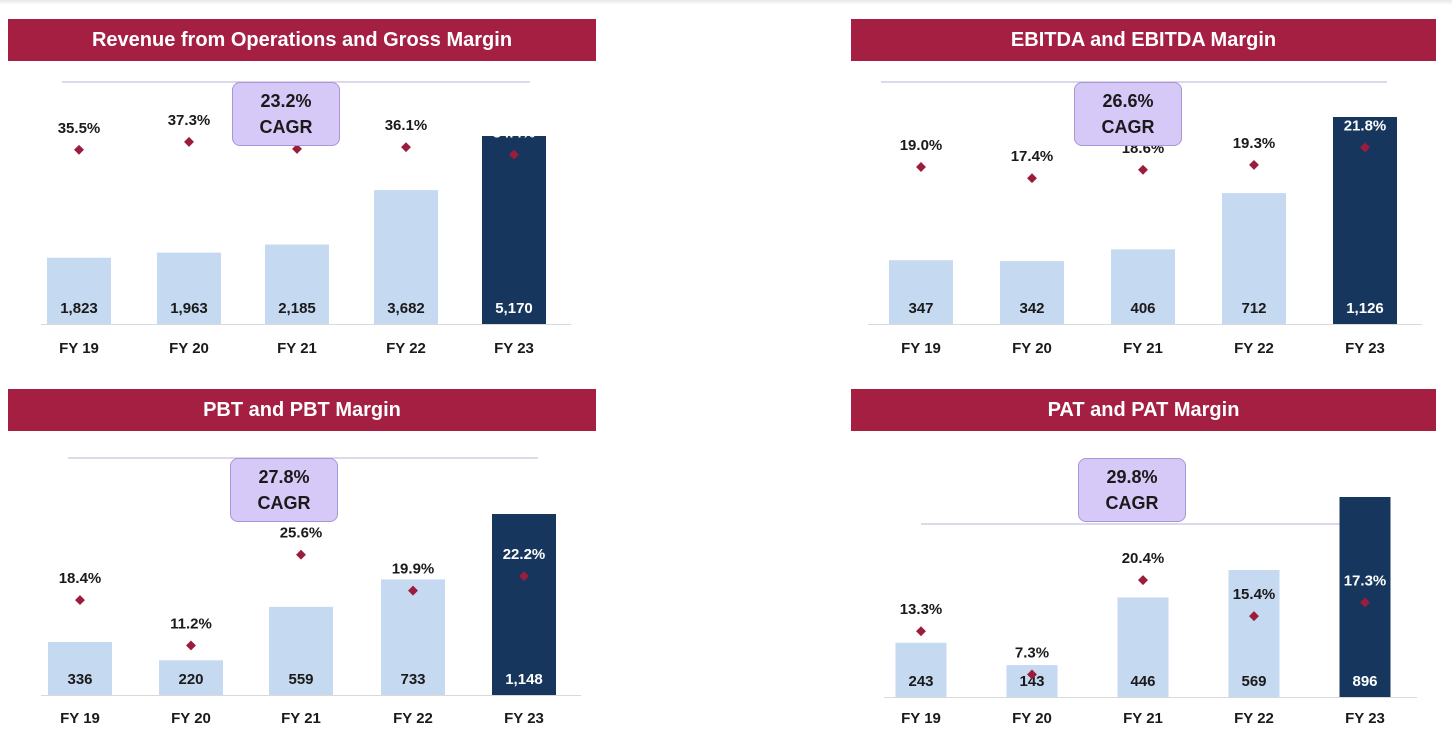 This screenshot has height=739, width=1452. Describe the element at coordinates (1142, 681) in the screenshot. I see `bar-value-label: 446` at that location.